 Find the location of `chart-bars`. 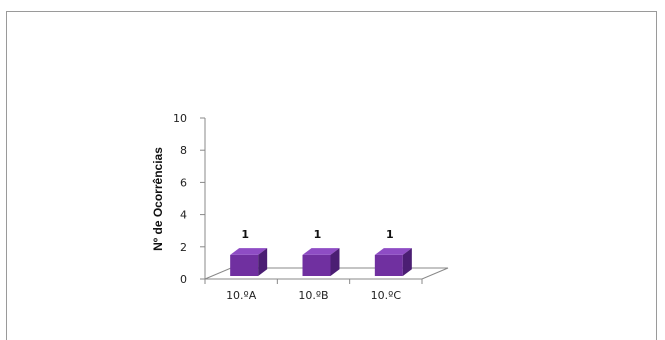

chart-bars is located at coordinates (321, 262).